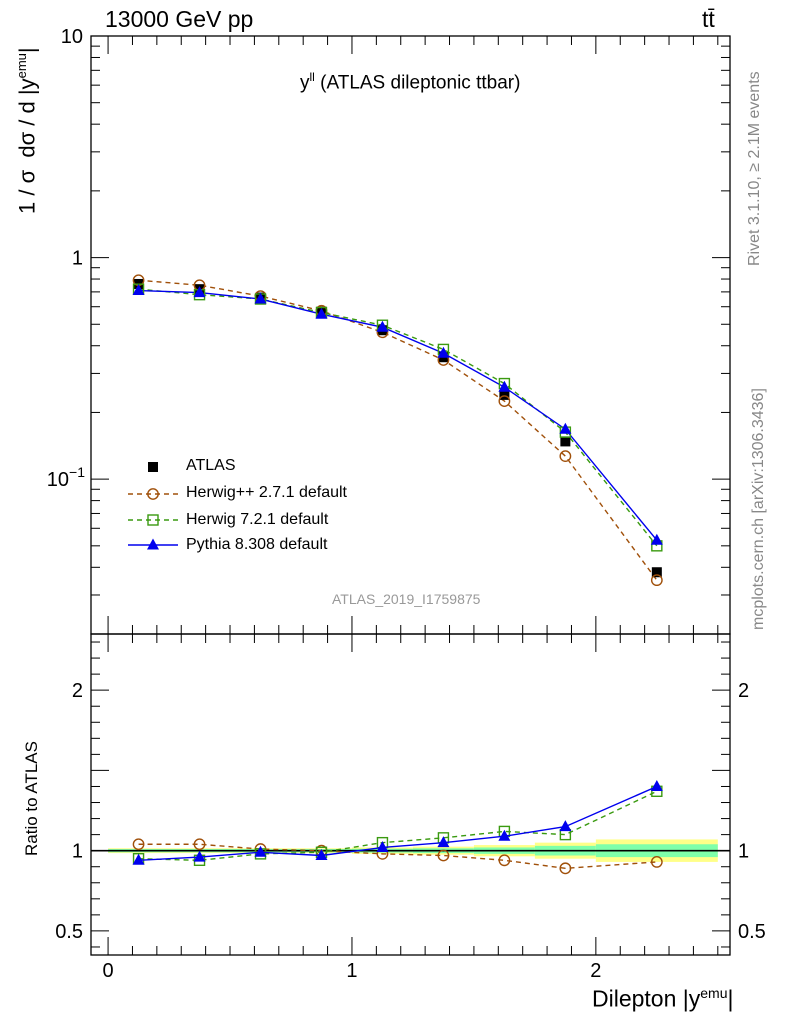  What do you see at coordinates (266, 492) in the screenshot?
I see `legend-label-herwigpp: Herwig++ 2.7.1 default` at bounding box center [266, 492].